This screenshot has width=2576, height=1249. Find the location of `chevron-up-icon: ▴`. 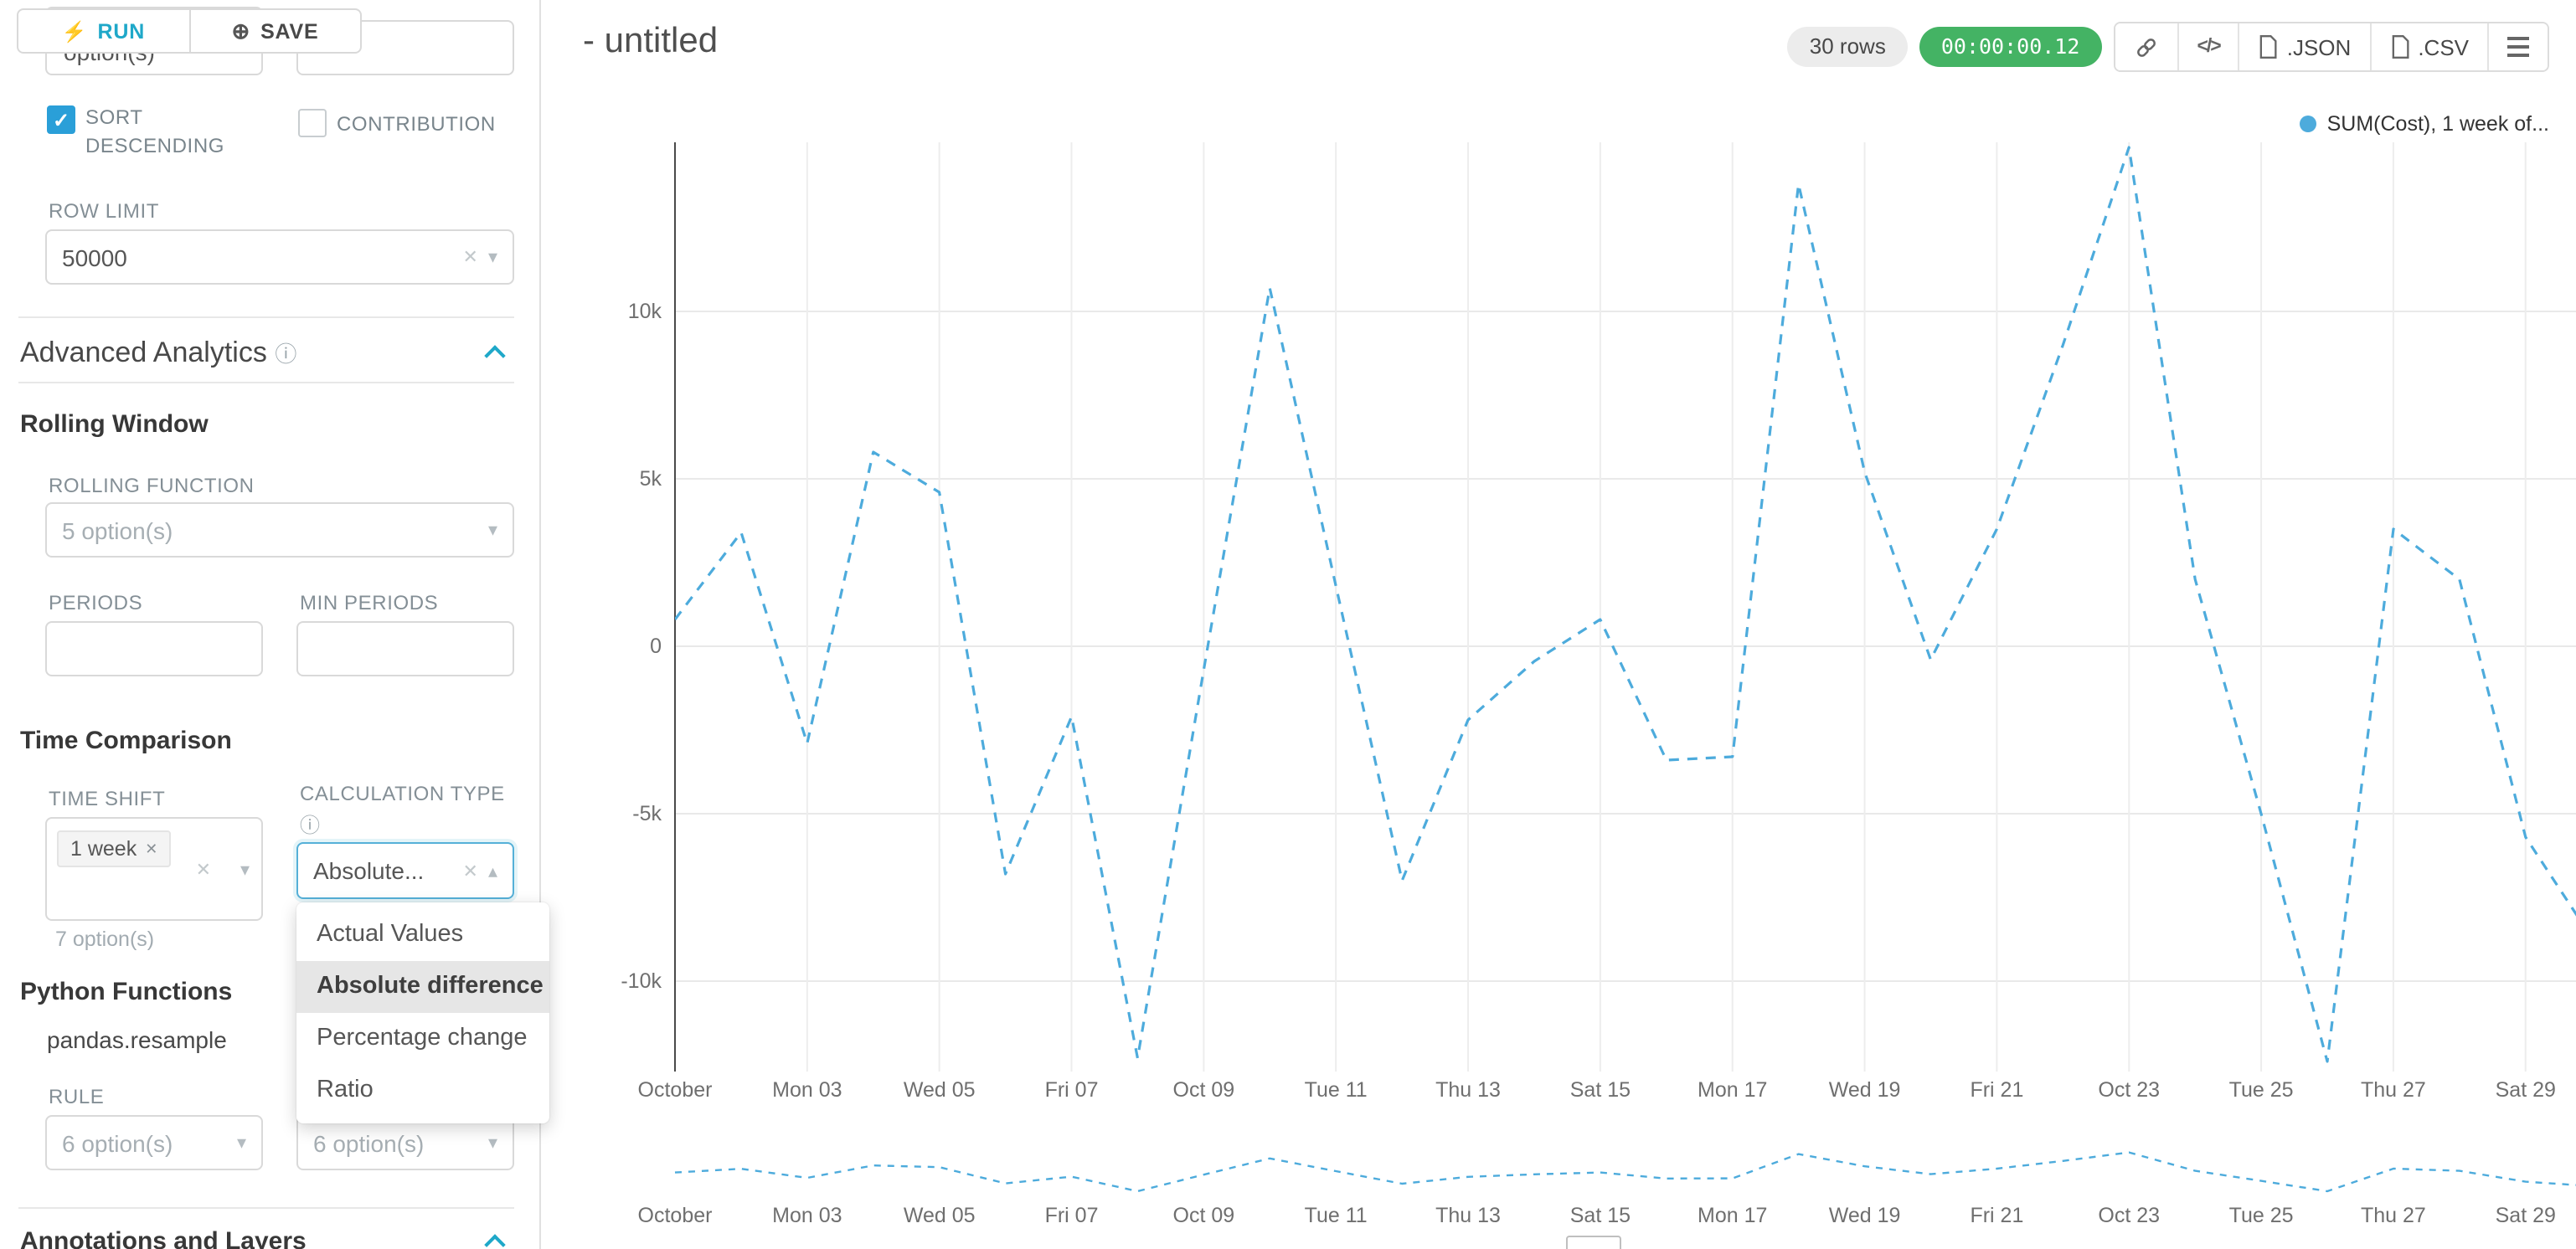

chevron-up-icon: ▴ is located at coordinates (492, 871).